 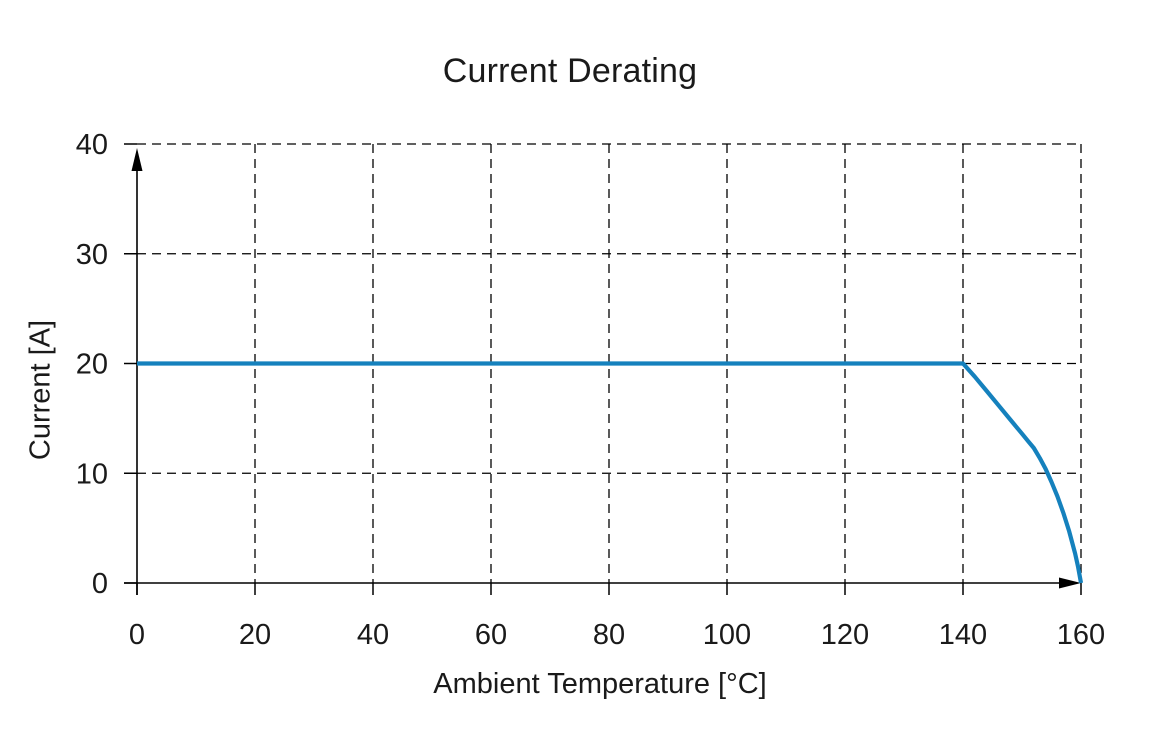 I want to click on x-tick-label: 140, so click(x=963, y=635).